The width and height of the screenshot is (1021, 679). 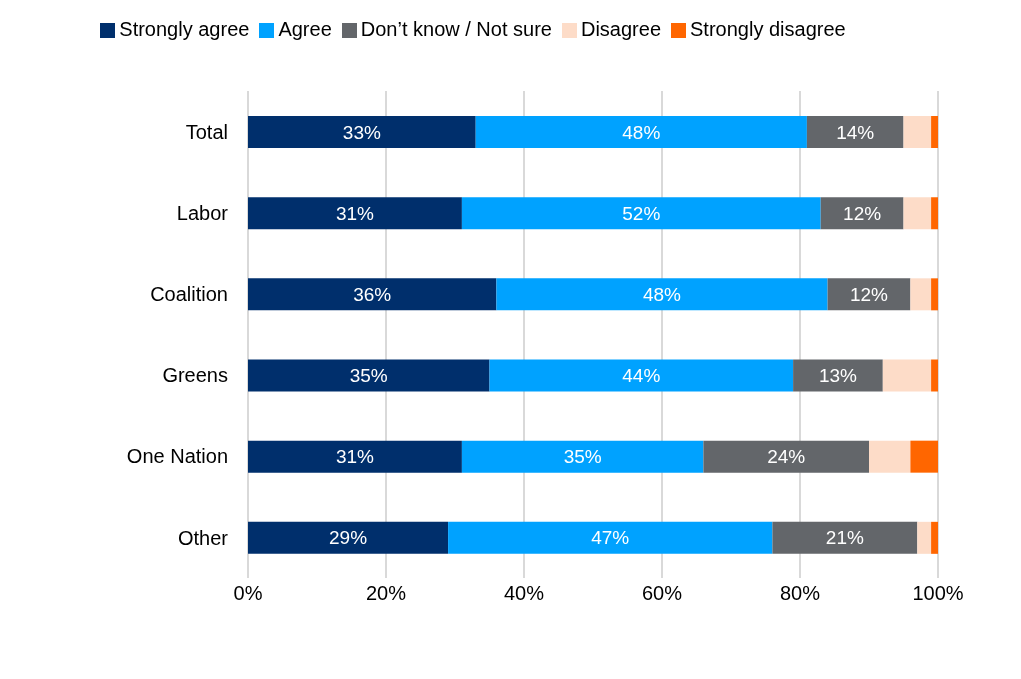 What do you see at coordinates (768, 29) in the screenshot?
I see `legend-label: Strongly disagree` at bounding box center [768, 29].